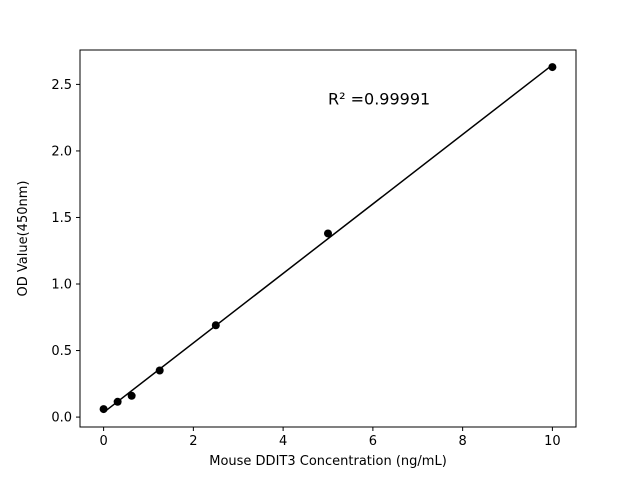  I want to click on r-squared-annotation: R² =0.99991, so click(379, 98).